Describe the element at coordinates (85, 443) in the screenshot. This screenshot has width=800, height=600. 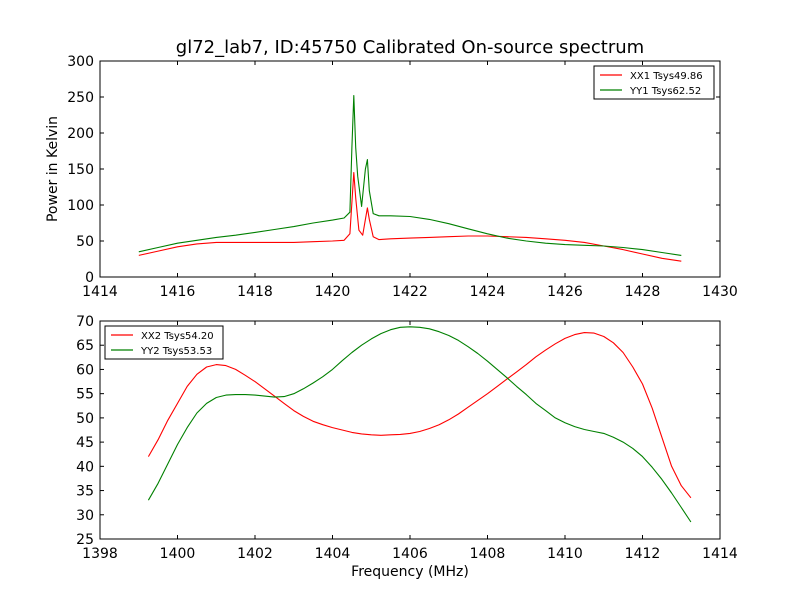
I see `y-tick-label: 45` at that location.